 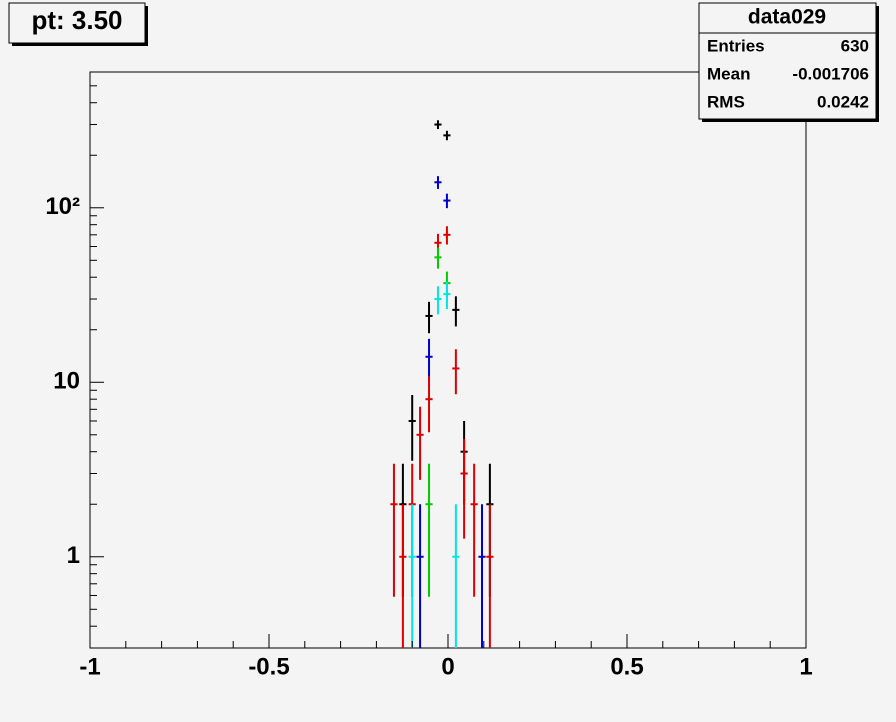 What do you see at coordinates (843, 101) in the screenshot?
I see `stats-value: 0.0242` at bounding box center [843, 101].